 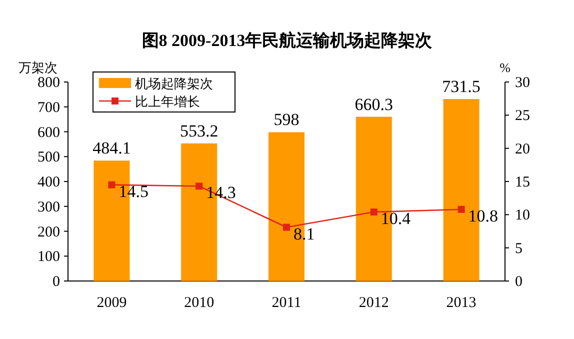 I want to click on data-label: 598, so click(x=287, y=120).